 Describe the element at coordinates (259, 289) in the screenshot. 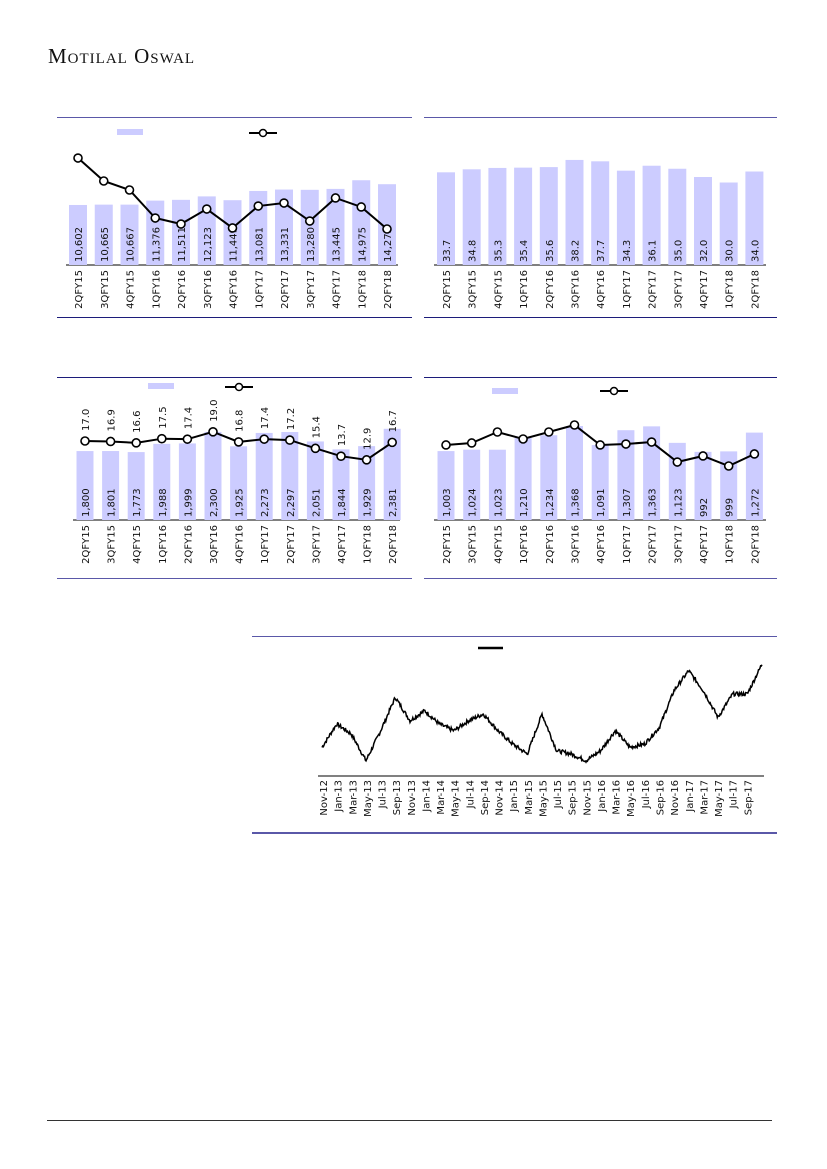

I see `chart1-x-tick: 1QFY17` at that location.